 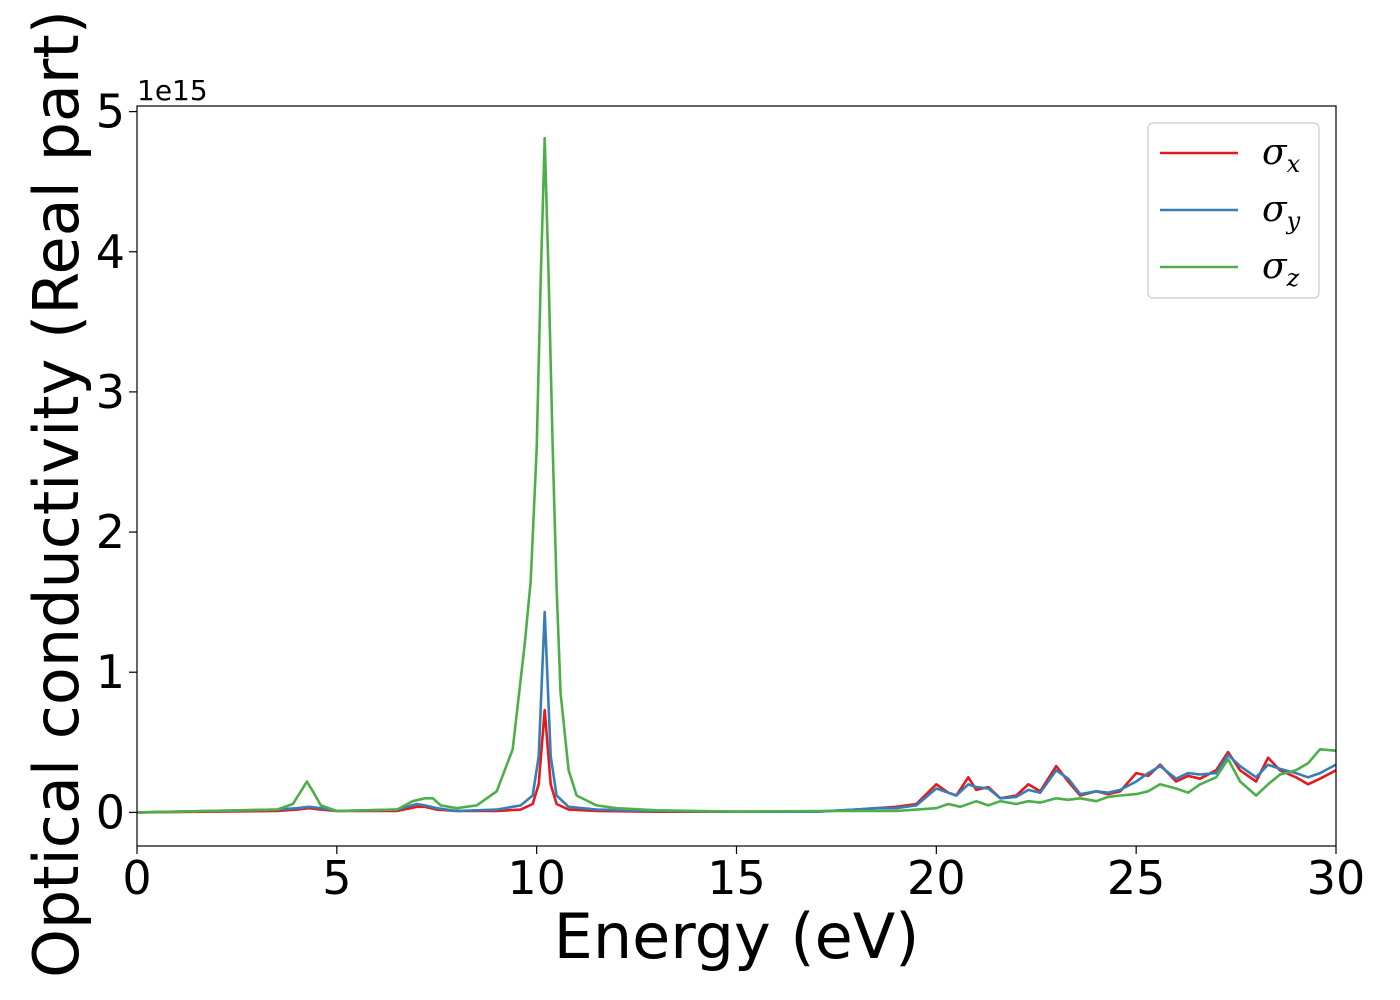 I want to click on x-tick-label: 15, so click(x=736, y=878).